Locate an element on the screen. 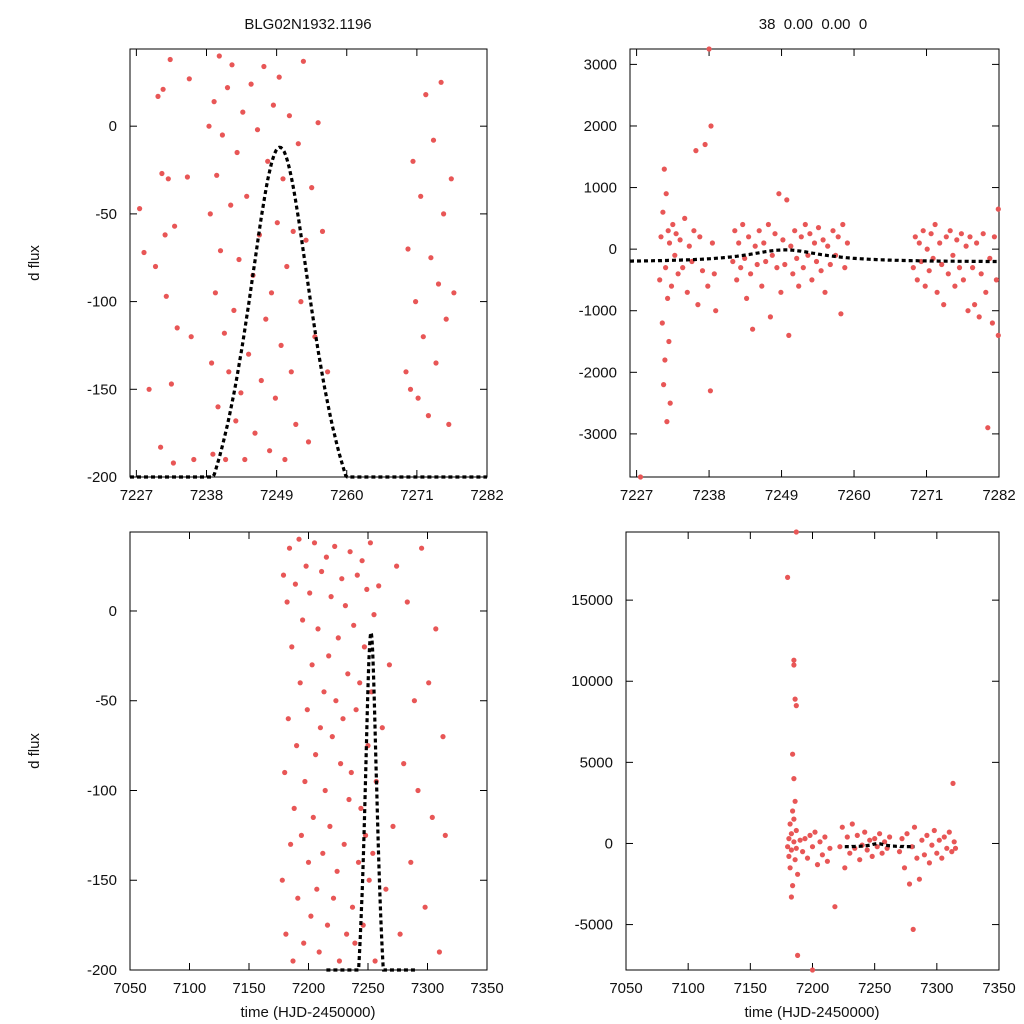 Image resolution: width=1024 pixels, height=1024 pixels. y-tick-label: 1000 is located at coordinates (600, 188).